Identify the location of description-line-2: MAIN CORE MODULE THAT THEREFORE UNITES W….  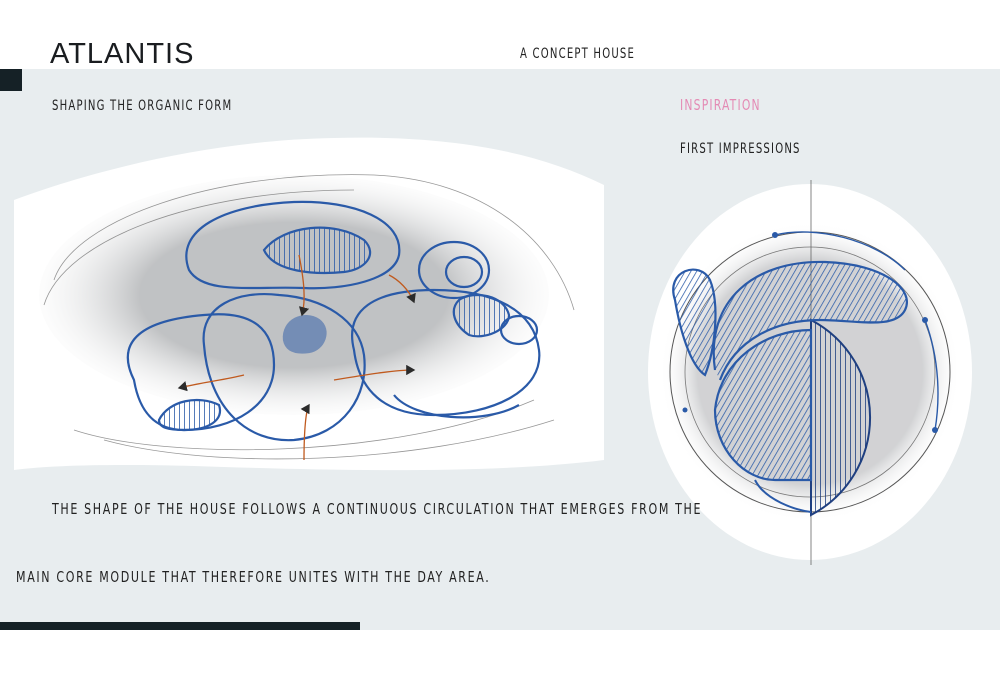
(253, 577).